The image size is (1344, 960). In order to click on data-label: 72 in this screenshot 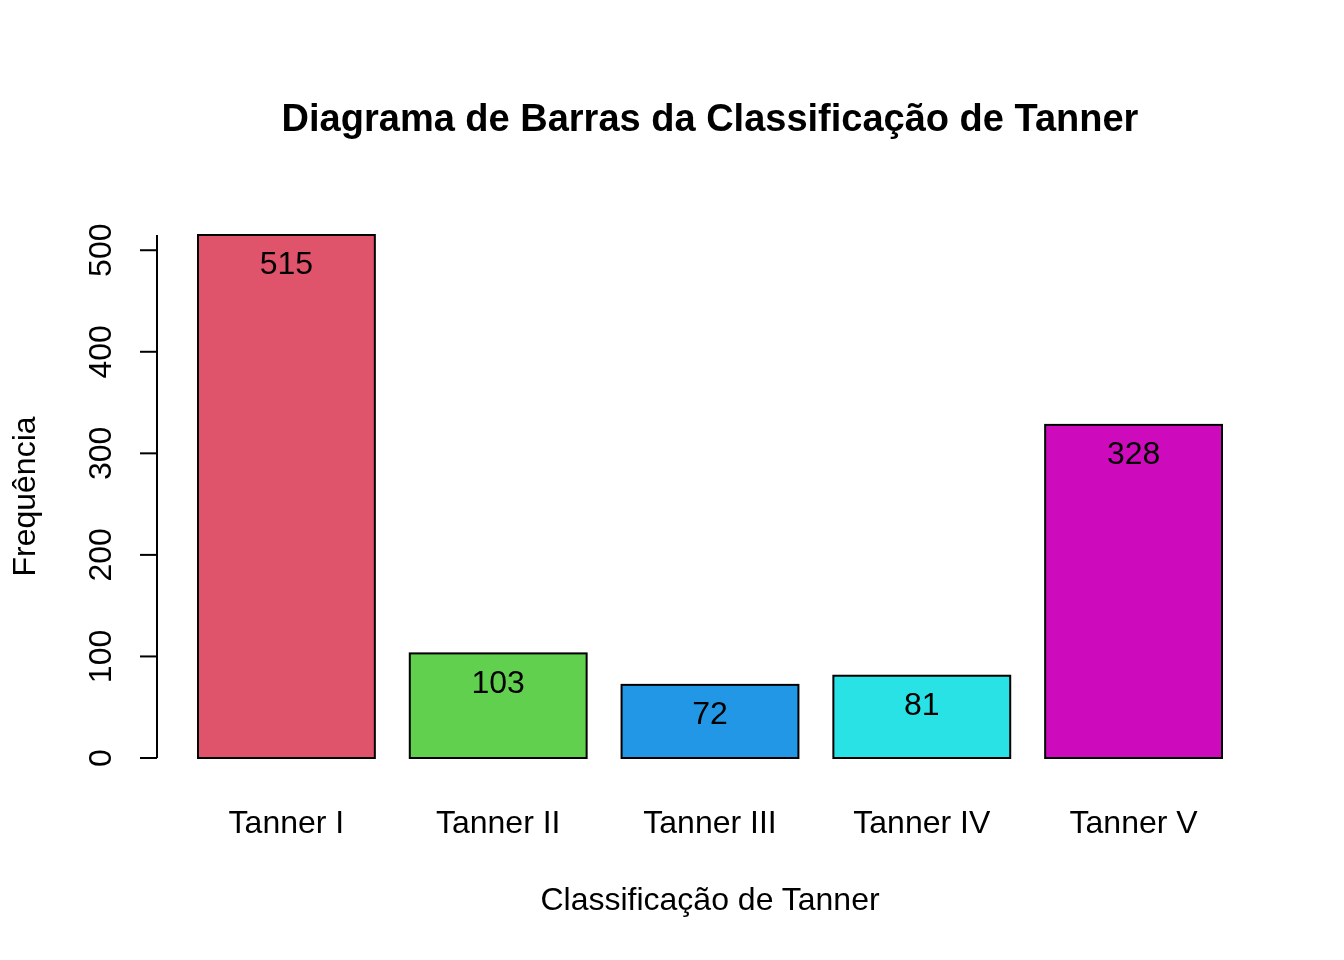, I will do `click(710, 713)`.